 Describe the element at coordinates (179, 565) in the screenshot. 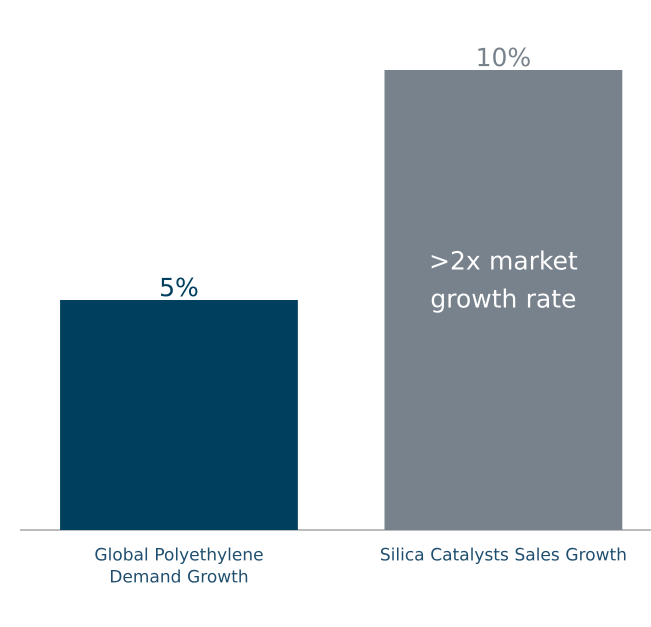

I see `x-tick-label: Global Polyethylene Demand Growth` at that location.